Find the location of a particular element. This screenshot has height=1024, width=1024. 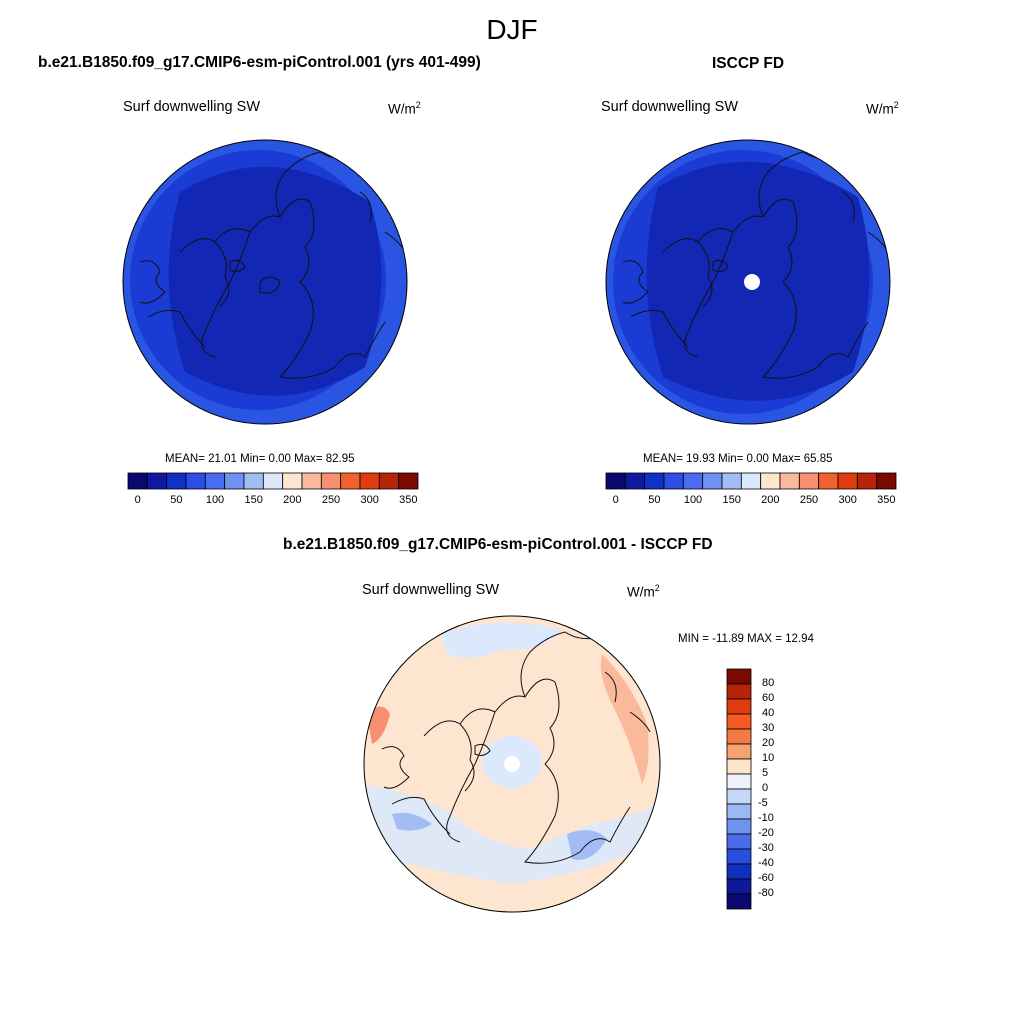

figure-title: DJF is located at coordinates (512, 29).